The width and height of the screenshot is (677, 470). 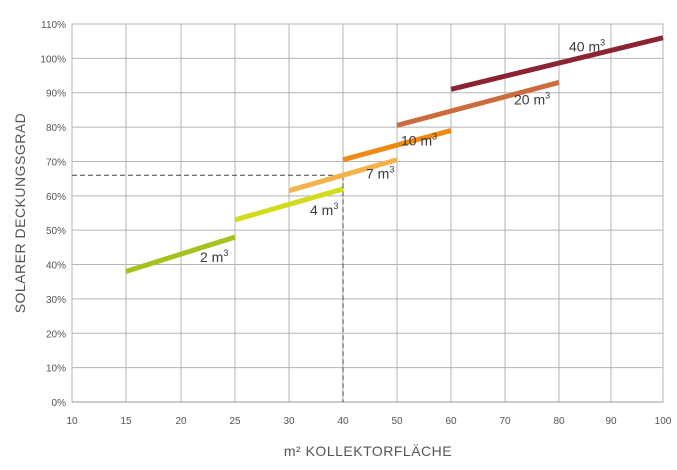 I want to click on y-tick-label: 80%, so click(x=56, y=128).